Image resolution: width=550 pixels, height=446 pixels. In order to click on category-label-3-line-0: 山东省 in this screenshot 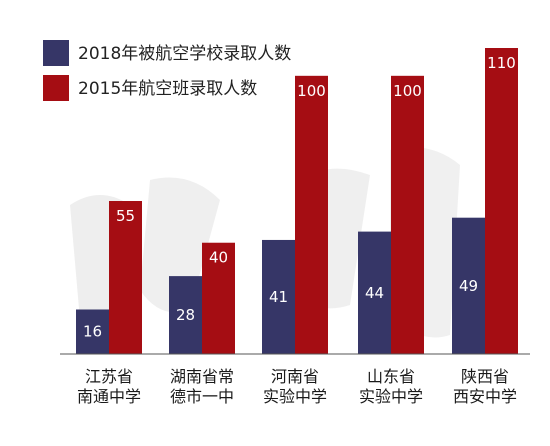, I will do `click(391, 376)`.